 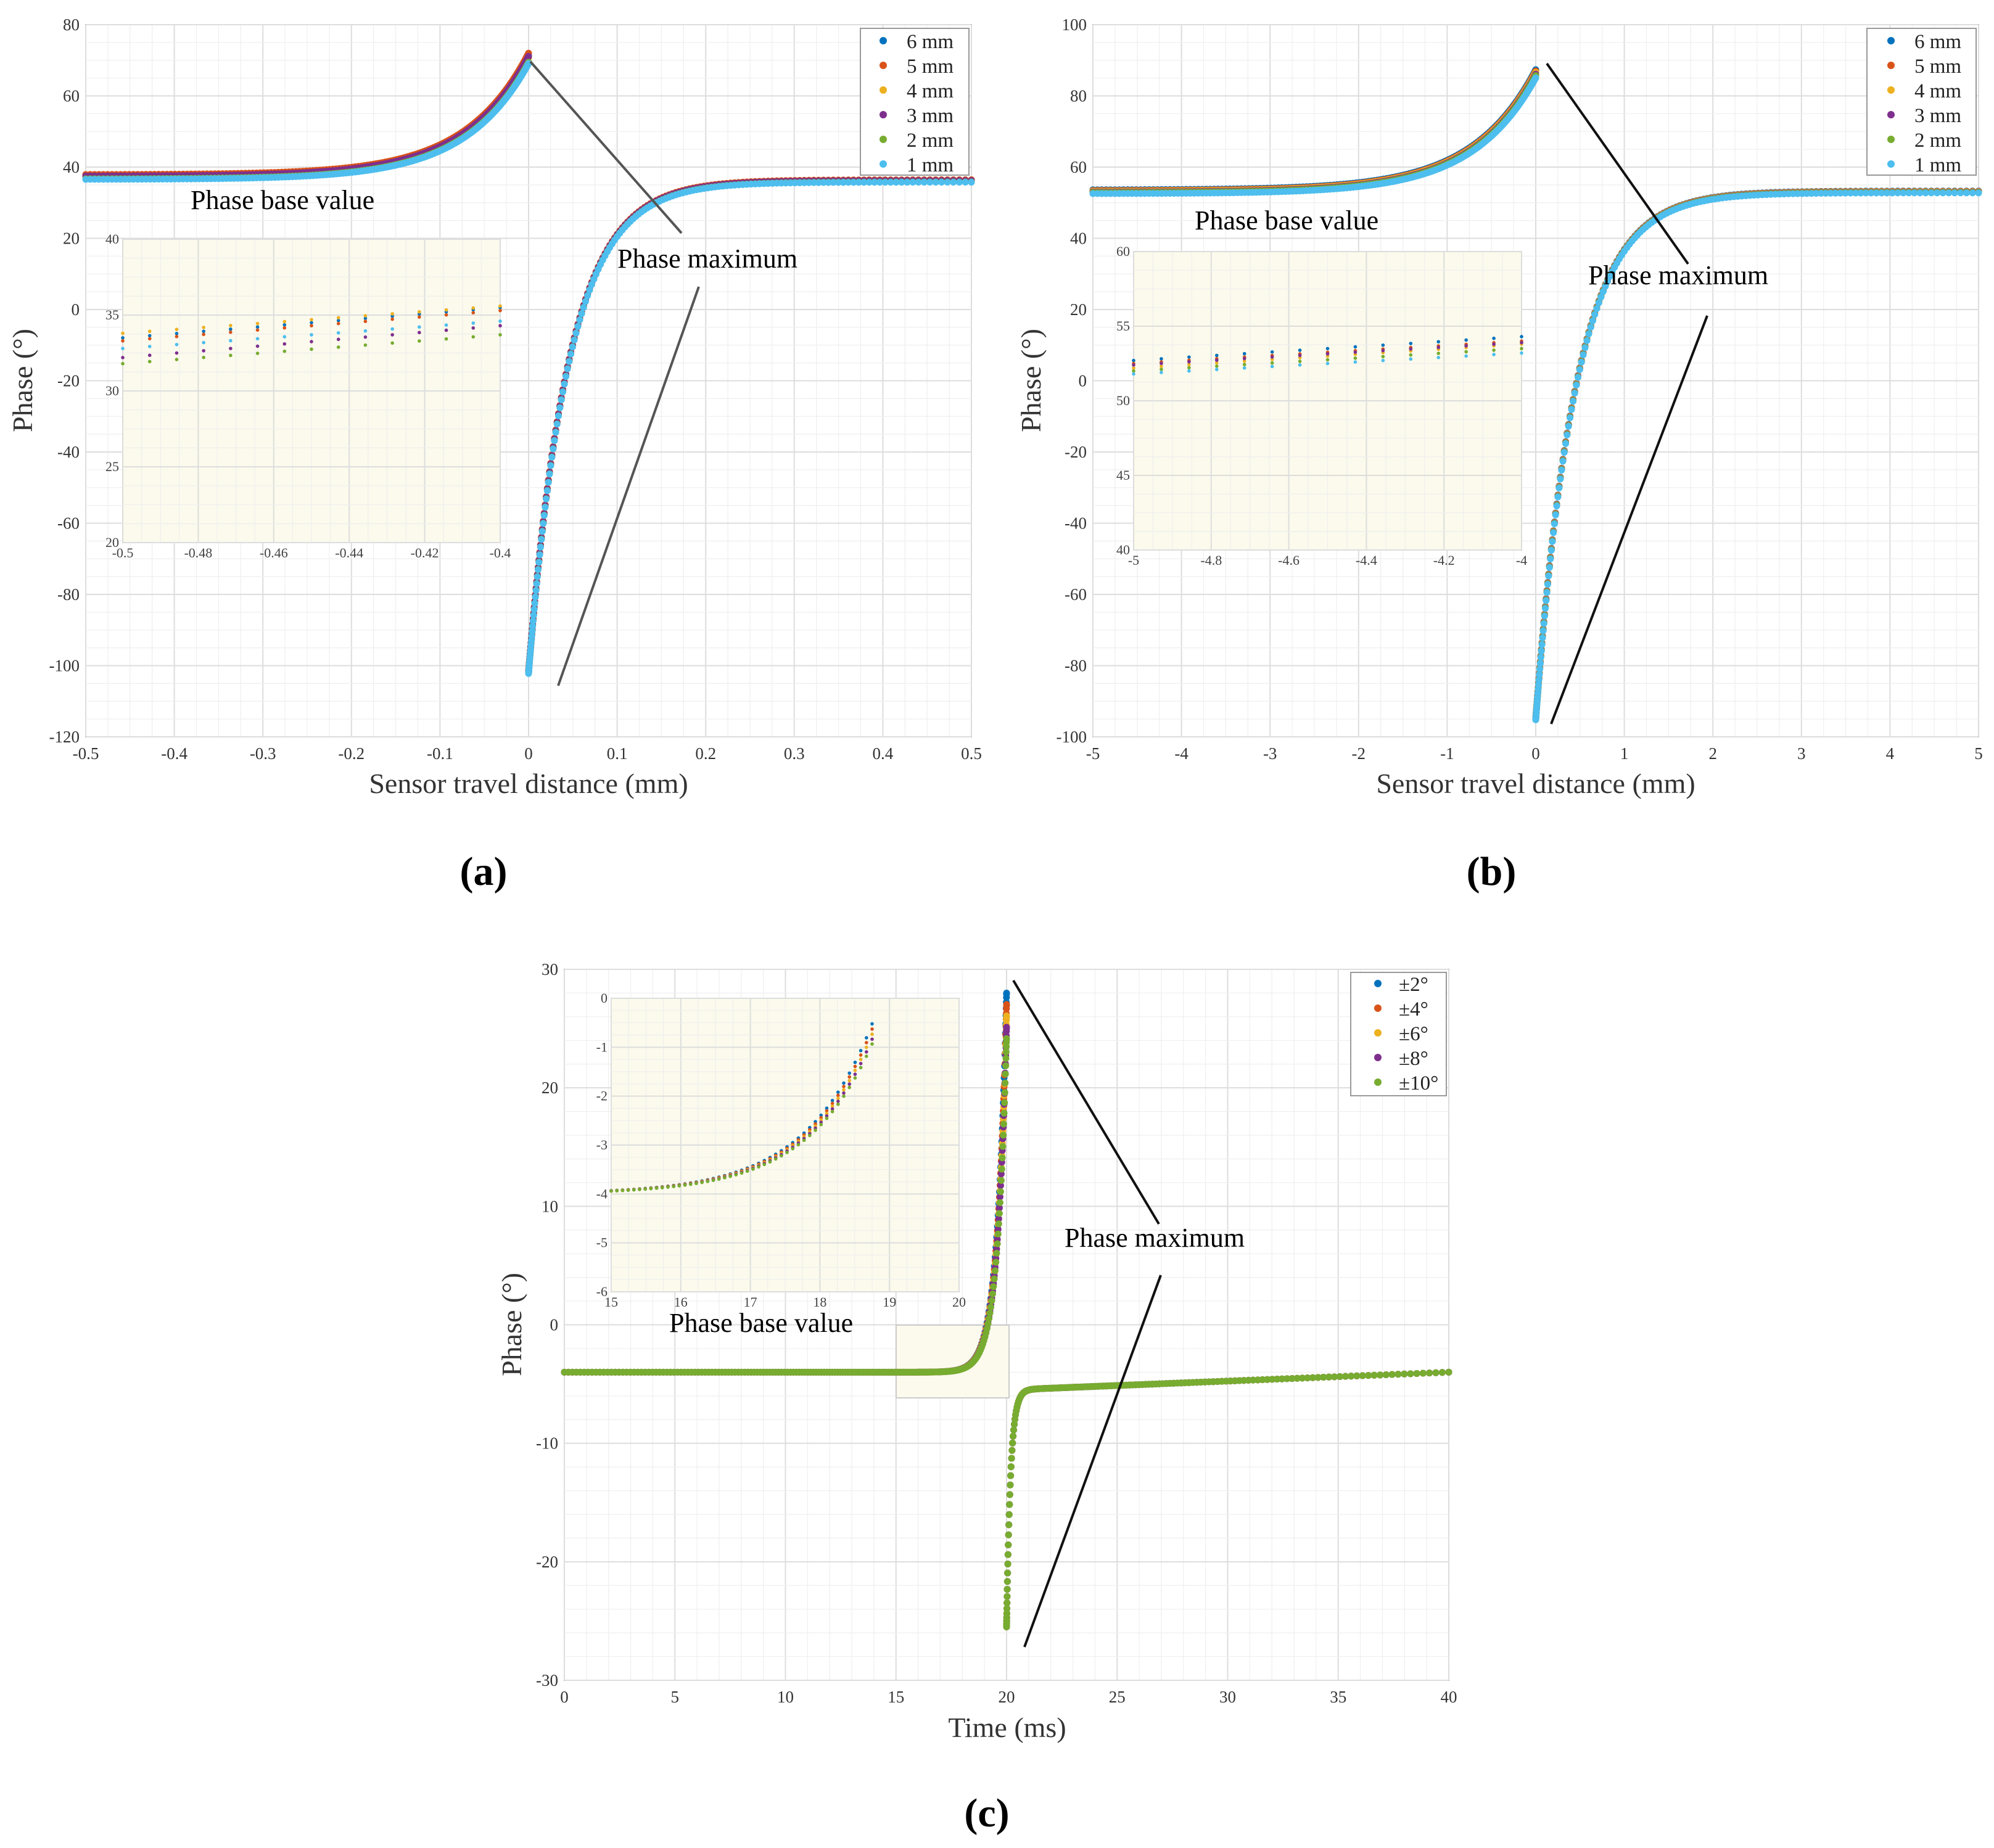 I want to click on y-tick-label: 50, so click(x=1123, y=400).